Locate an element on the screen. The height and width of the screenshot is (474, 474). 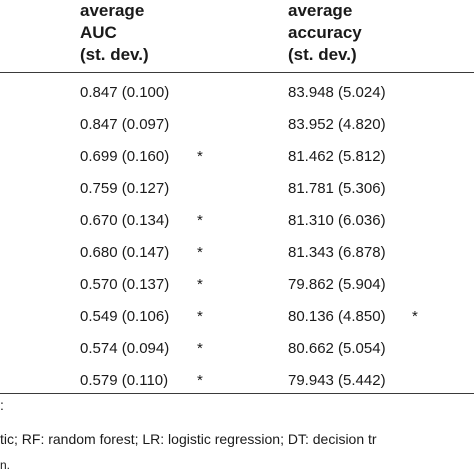
header-divider is located at coordinates (237, 72).